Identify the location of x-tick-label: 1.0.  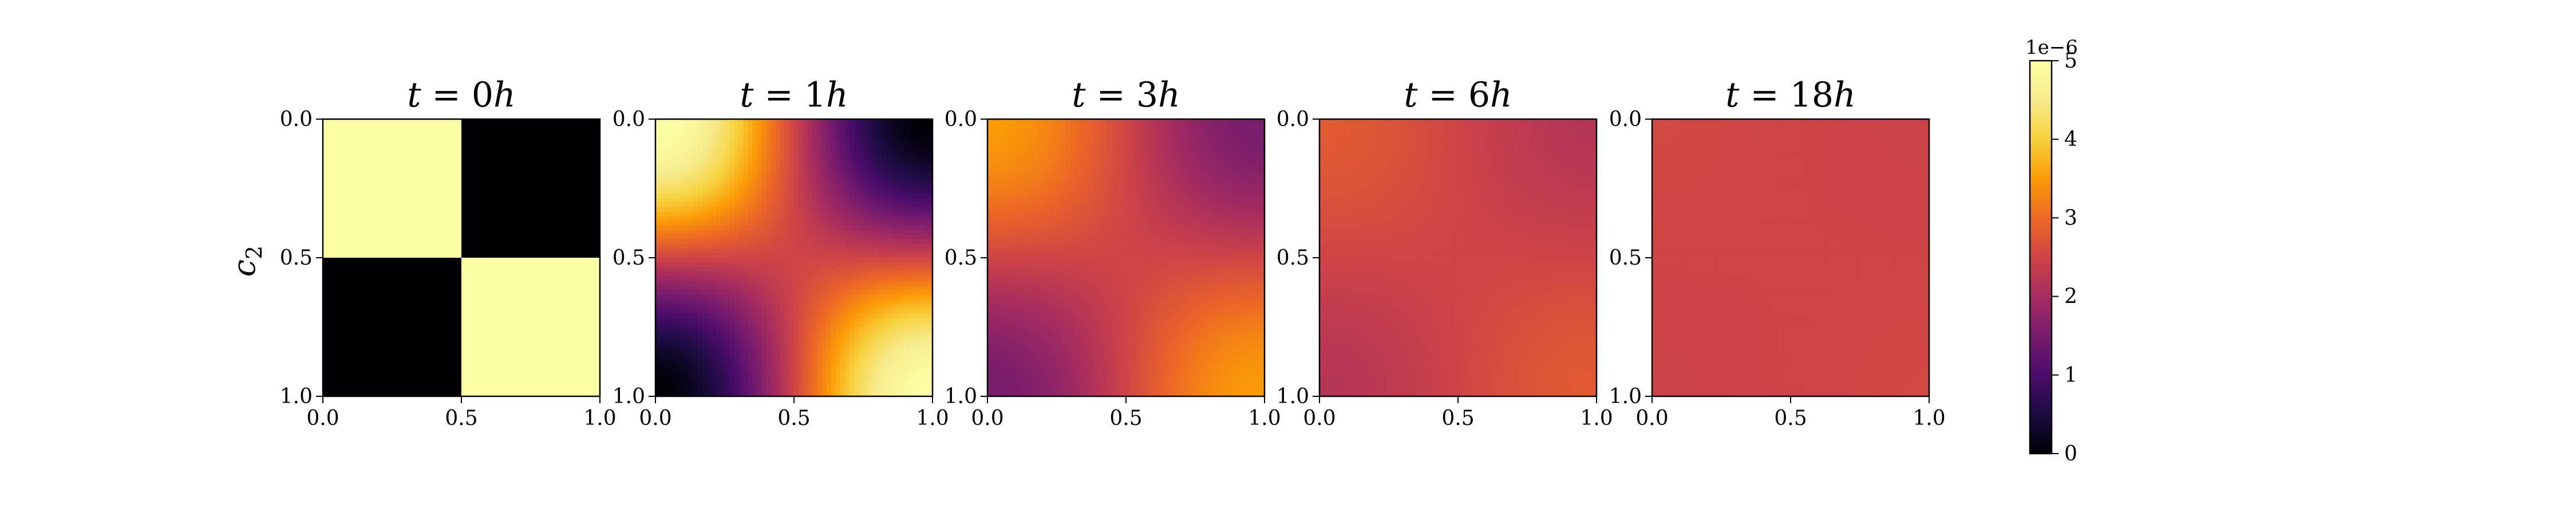
(599, 418).